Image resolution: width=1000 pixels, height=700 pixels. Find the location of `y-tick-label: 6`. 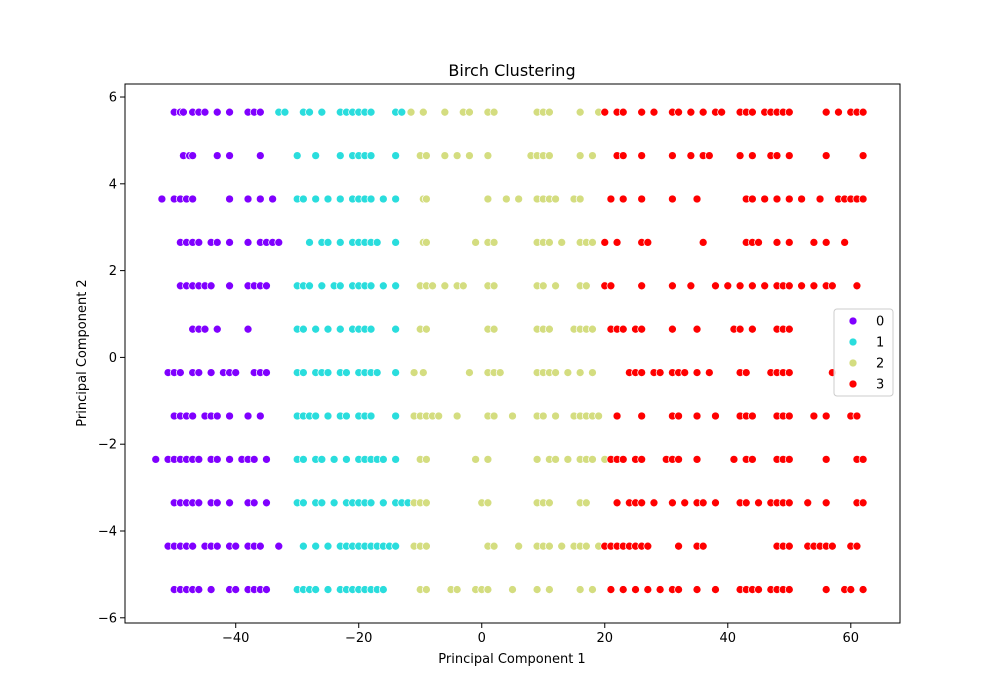

y-tick-label: 6 is located at coordinates (113, 98).